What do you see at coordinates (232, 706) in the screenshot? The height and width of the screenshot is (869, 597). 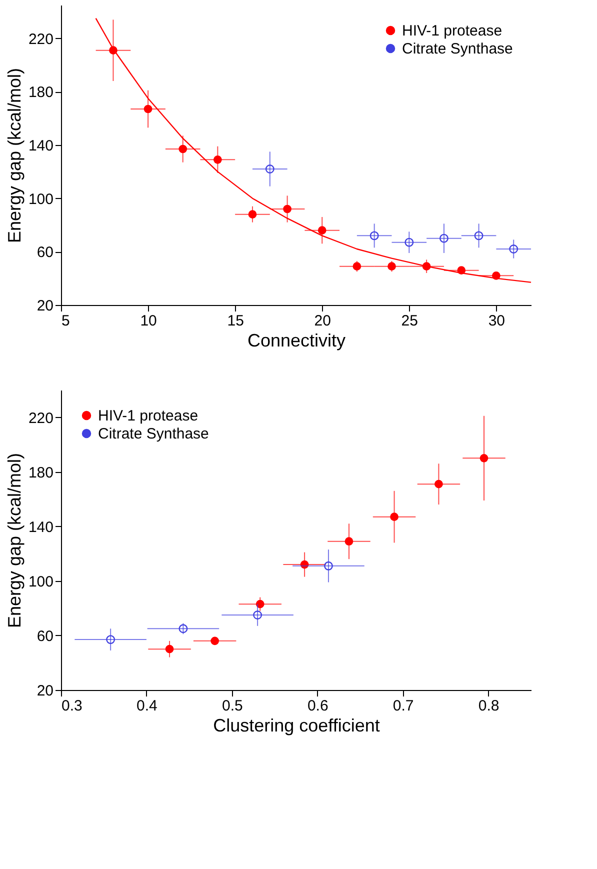 I see `x-tick-label: 0.5` at bounding box center [232, 706].